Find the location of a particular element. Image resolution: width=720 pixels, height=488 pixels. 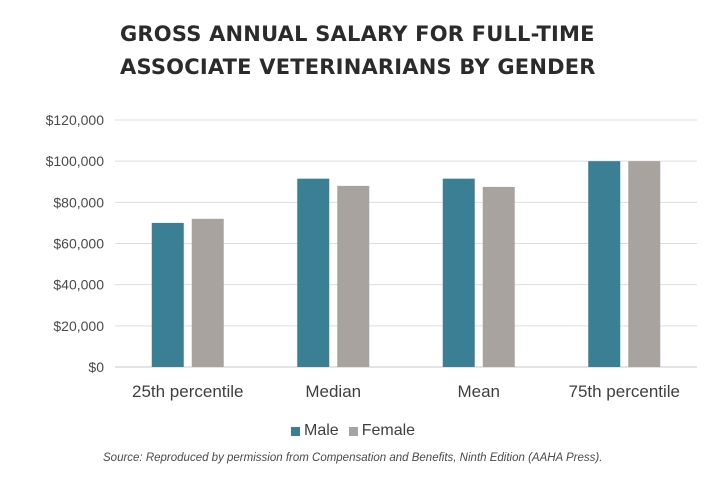

x-axis-tick-labels: 25th percentile Median Mean 75th percentile is located at coordinates (406, 391).